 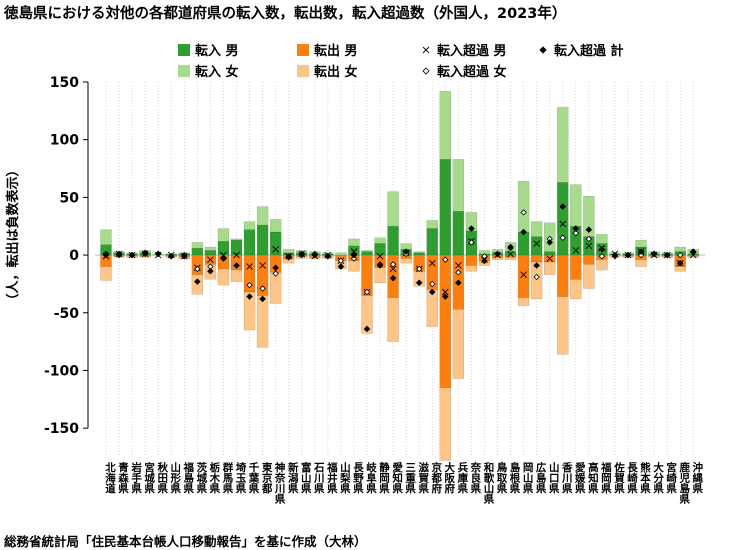 What do you see at coordinates (201, 477) in the screenshot?
I see `x-tick-label: 茨城県` at bounding box center [201, 477].